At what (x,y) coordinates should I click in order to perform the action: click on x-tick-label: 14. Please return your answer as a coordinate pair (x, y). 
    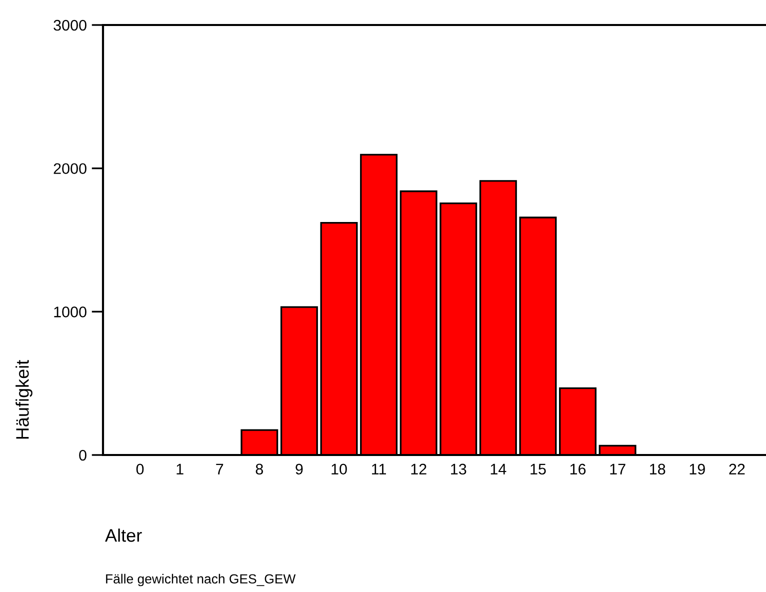
    Looking at the image, I should click on (498, 469).